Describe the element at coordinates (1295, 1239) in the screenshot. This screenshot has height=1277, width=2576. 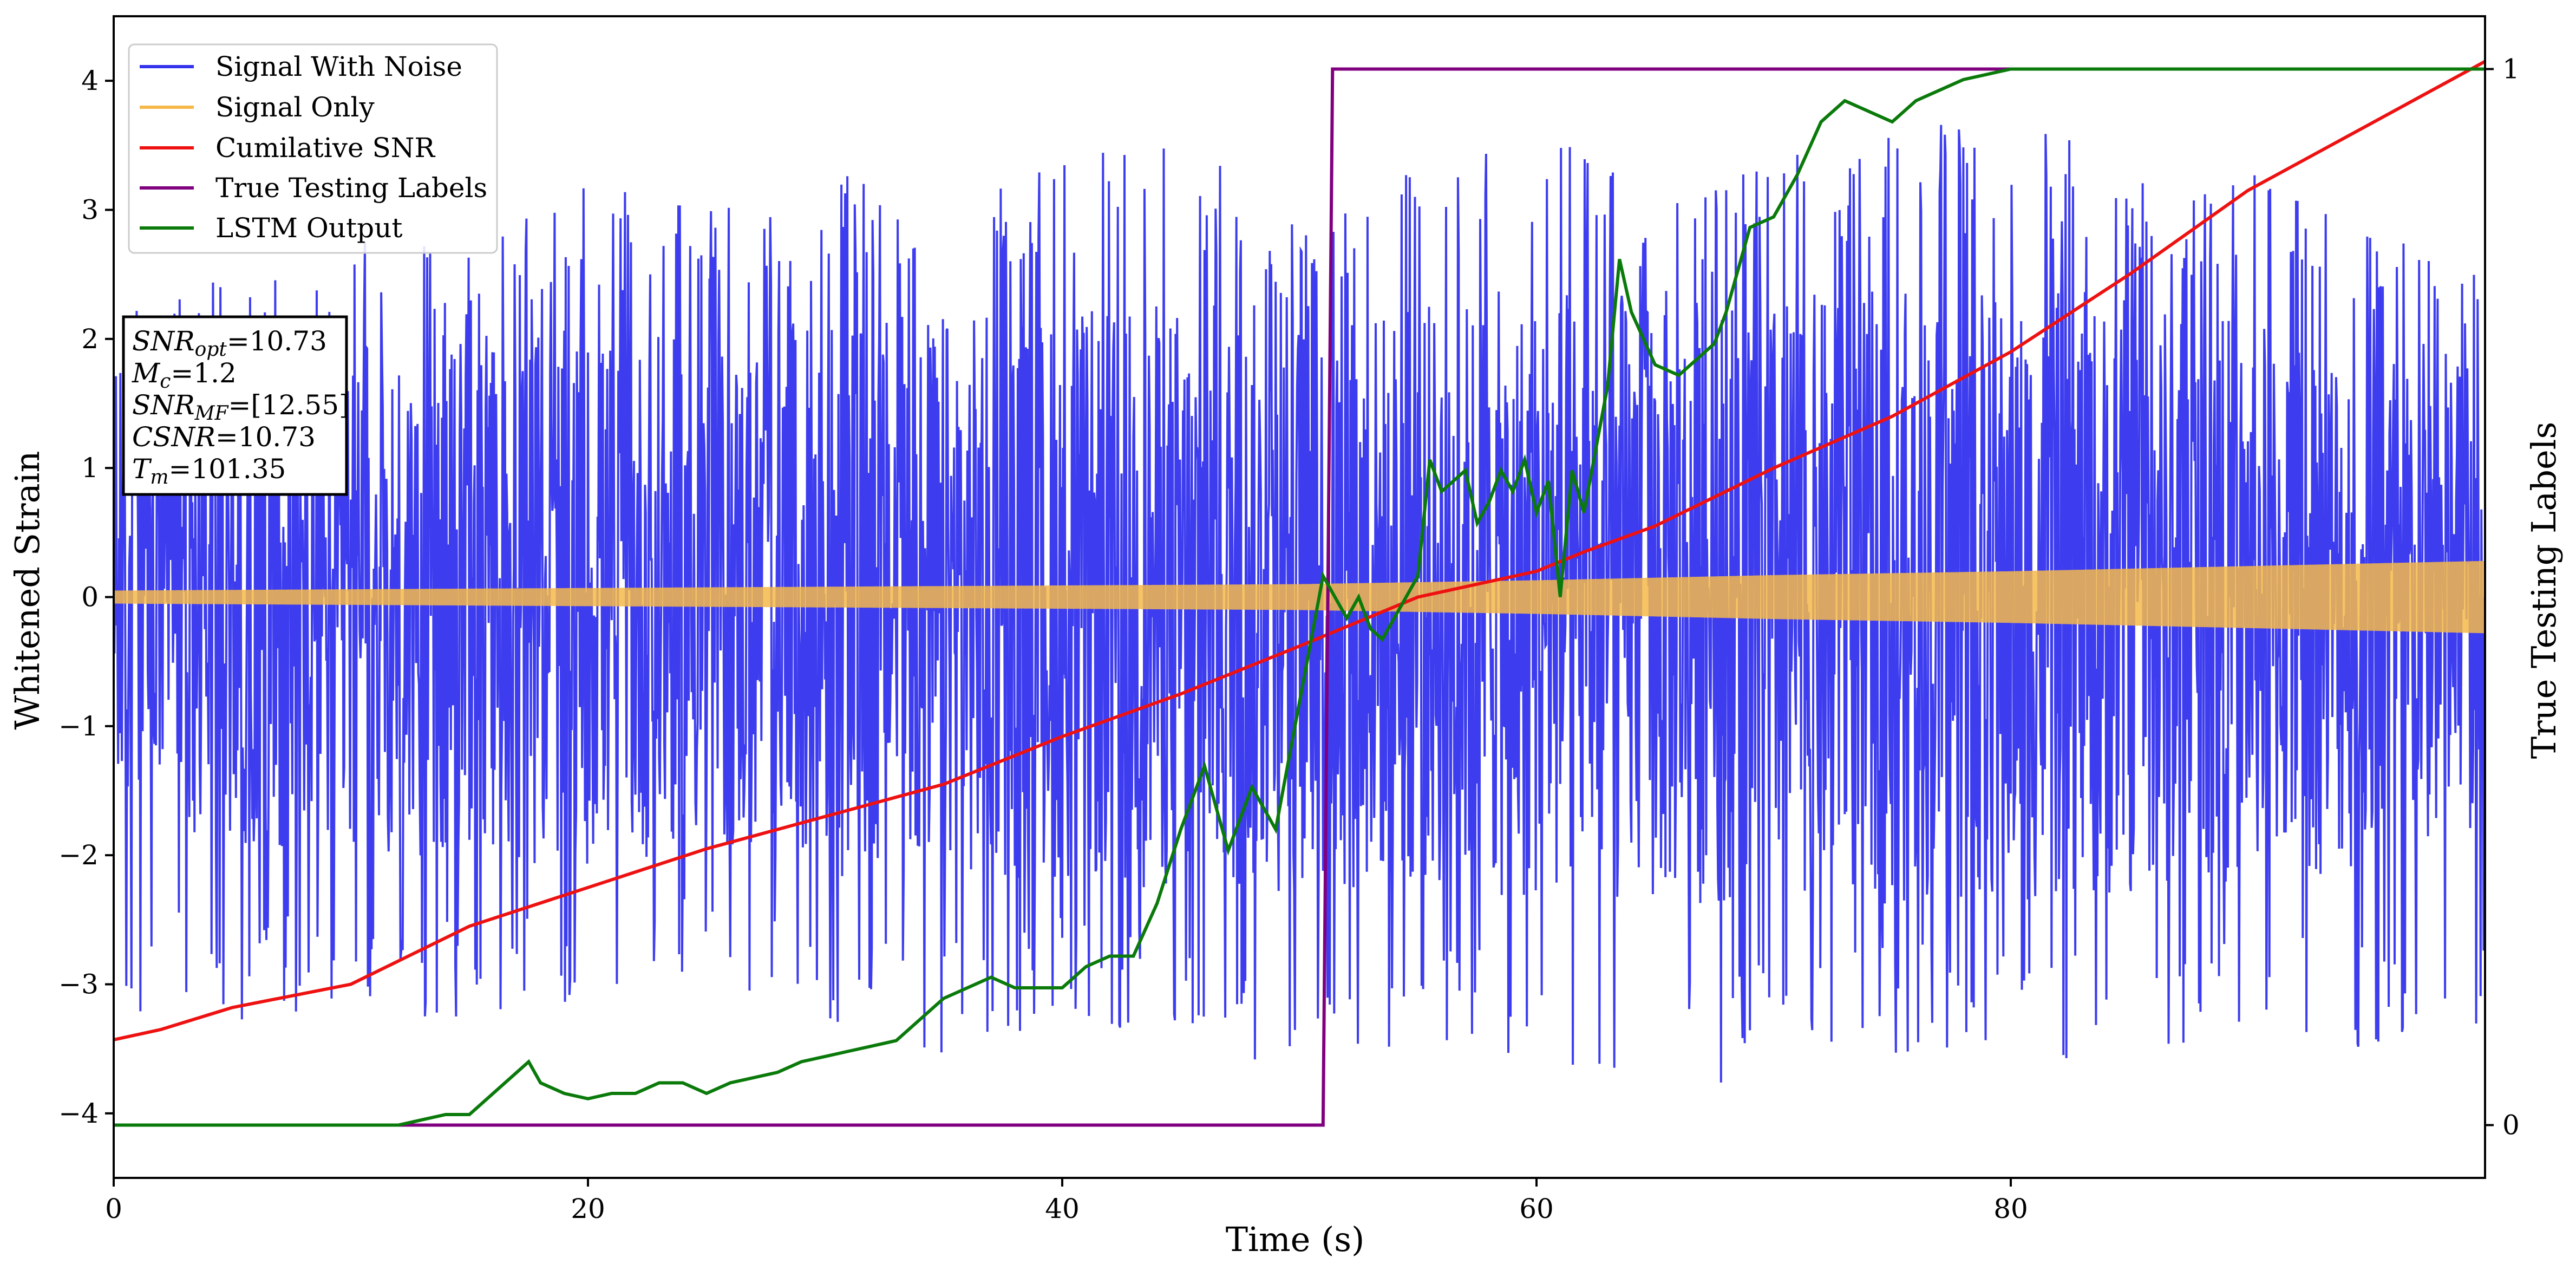
I see `x-axis-label: Time (s)` at that location.